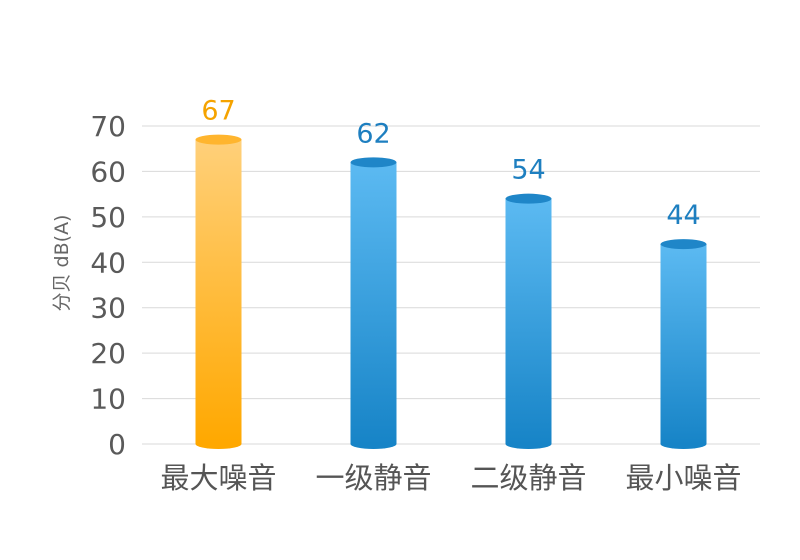  Describe the element at coordinates (108, 171) in the screenshot. I see `y-tick-label: 60` at that location.